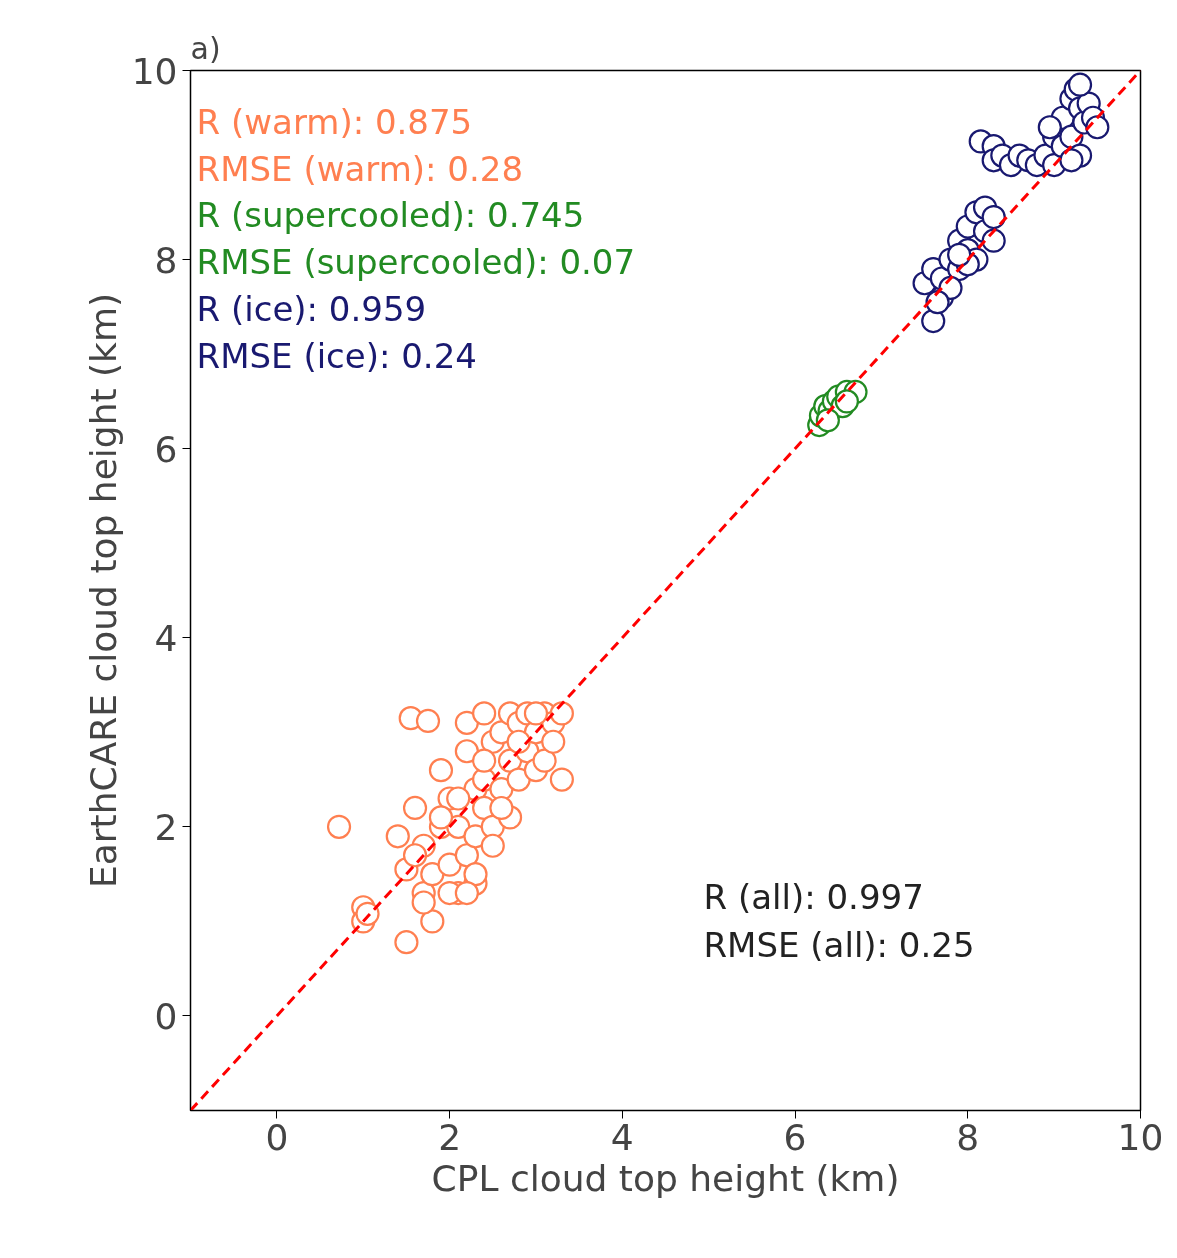 The image size is (1177, 1258). Describe the element at coordinates (166, 449) in the screenshot. I see `y-tick-label: 6` at that location.